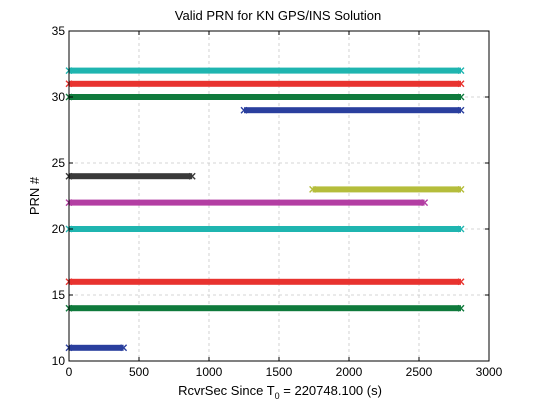  Describe the element at coordinates (279, 372) in the screenshot. I see `x-tick-label: 1500` at that location.